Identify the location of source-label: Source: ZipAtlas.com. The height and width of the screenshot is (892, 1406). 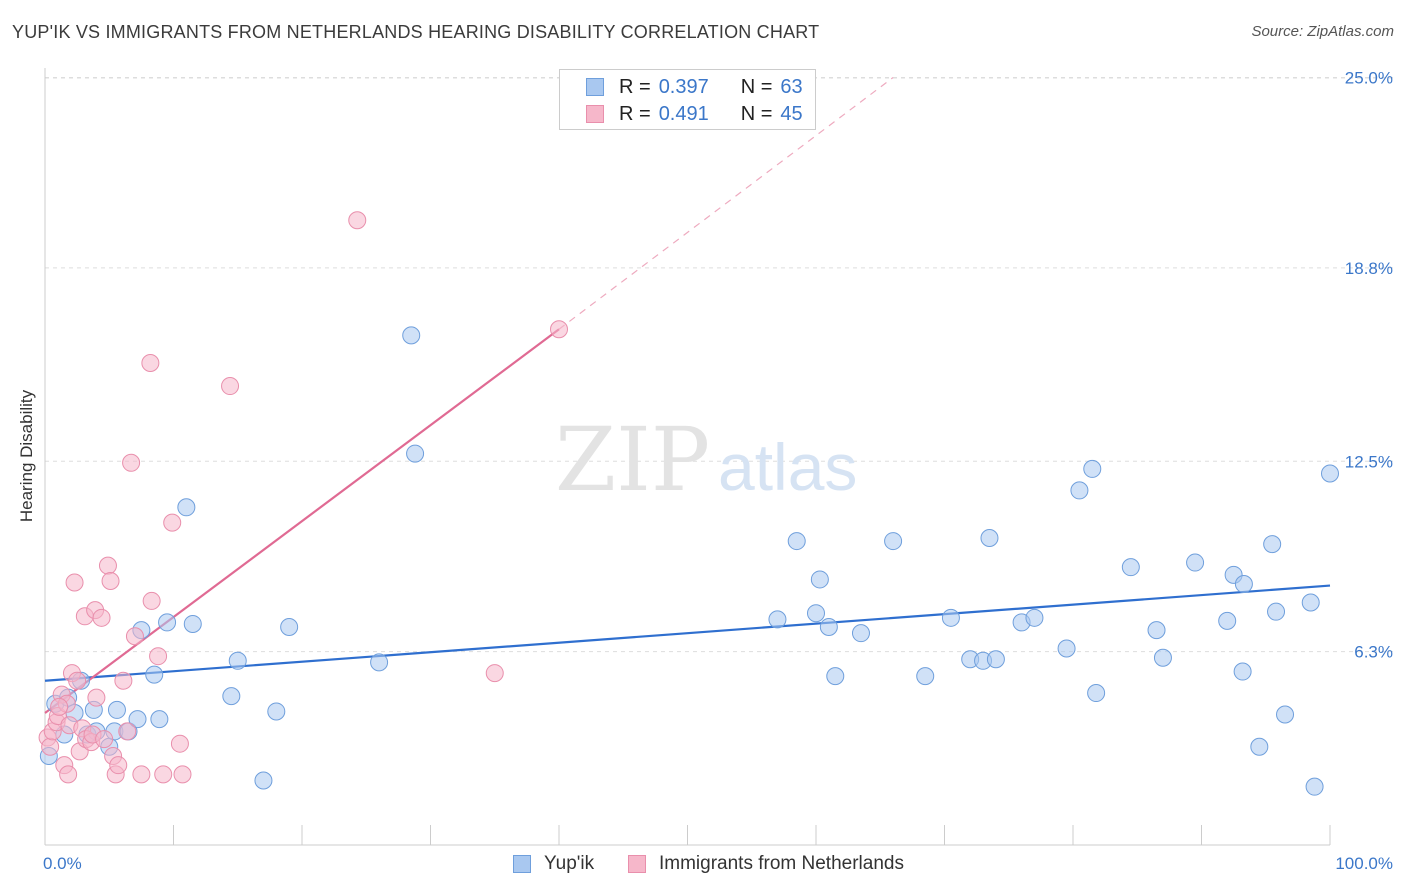
(1322, 31).